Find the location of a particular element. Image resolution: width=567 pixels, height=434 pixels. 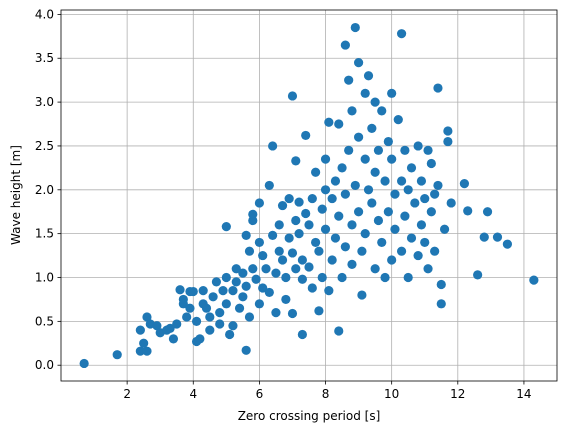

x-tick-label: 14 is located at coordinates (523, 394).